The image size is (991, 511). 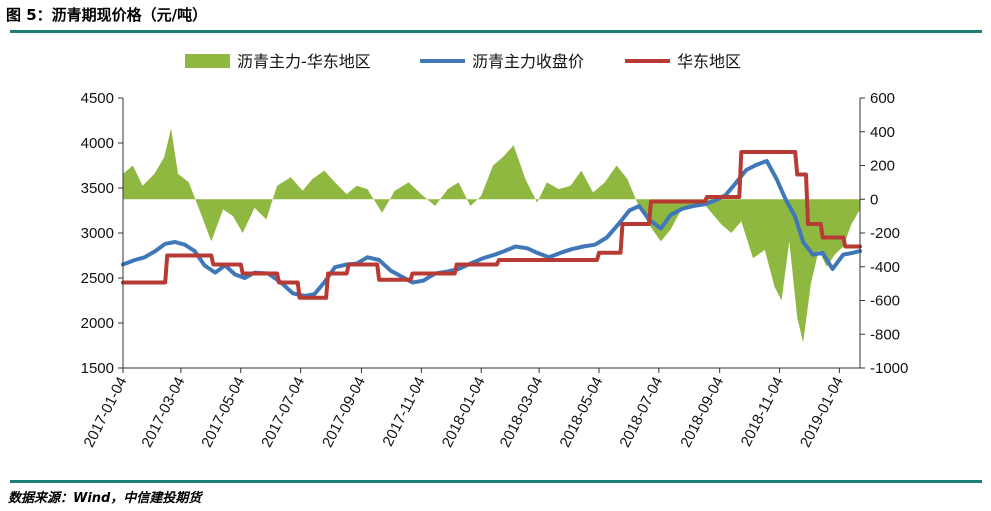 I want to click on legend-label: 沥青主力收盘价, so click(x=528, y=61).